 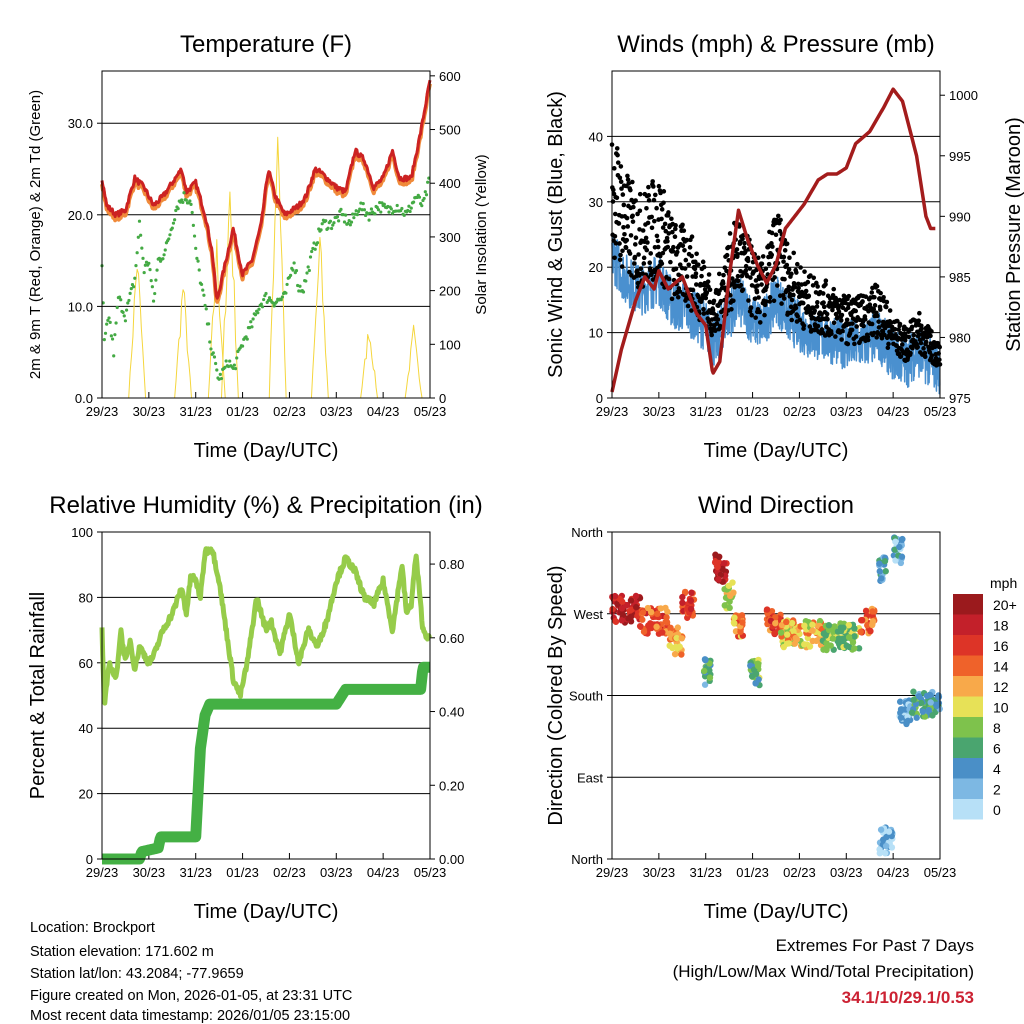 I want to click on pressure-line, so click(x=773, y=240).